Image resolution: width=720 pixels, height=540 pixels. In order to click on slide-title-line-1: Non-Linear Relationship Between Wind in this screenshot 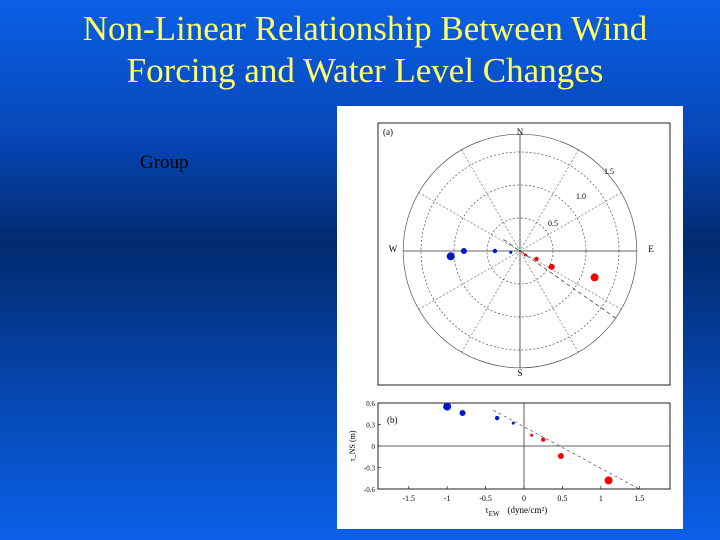, I will do `click(365, 28)`.